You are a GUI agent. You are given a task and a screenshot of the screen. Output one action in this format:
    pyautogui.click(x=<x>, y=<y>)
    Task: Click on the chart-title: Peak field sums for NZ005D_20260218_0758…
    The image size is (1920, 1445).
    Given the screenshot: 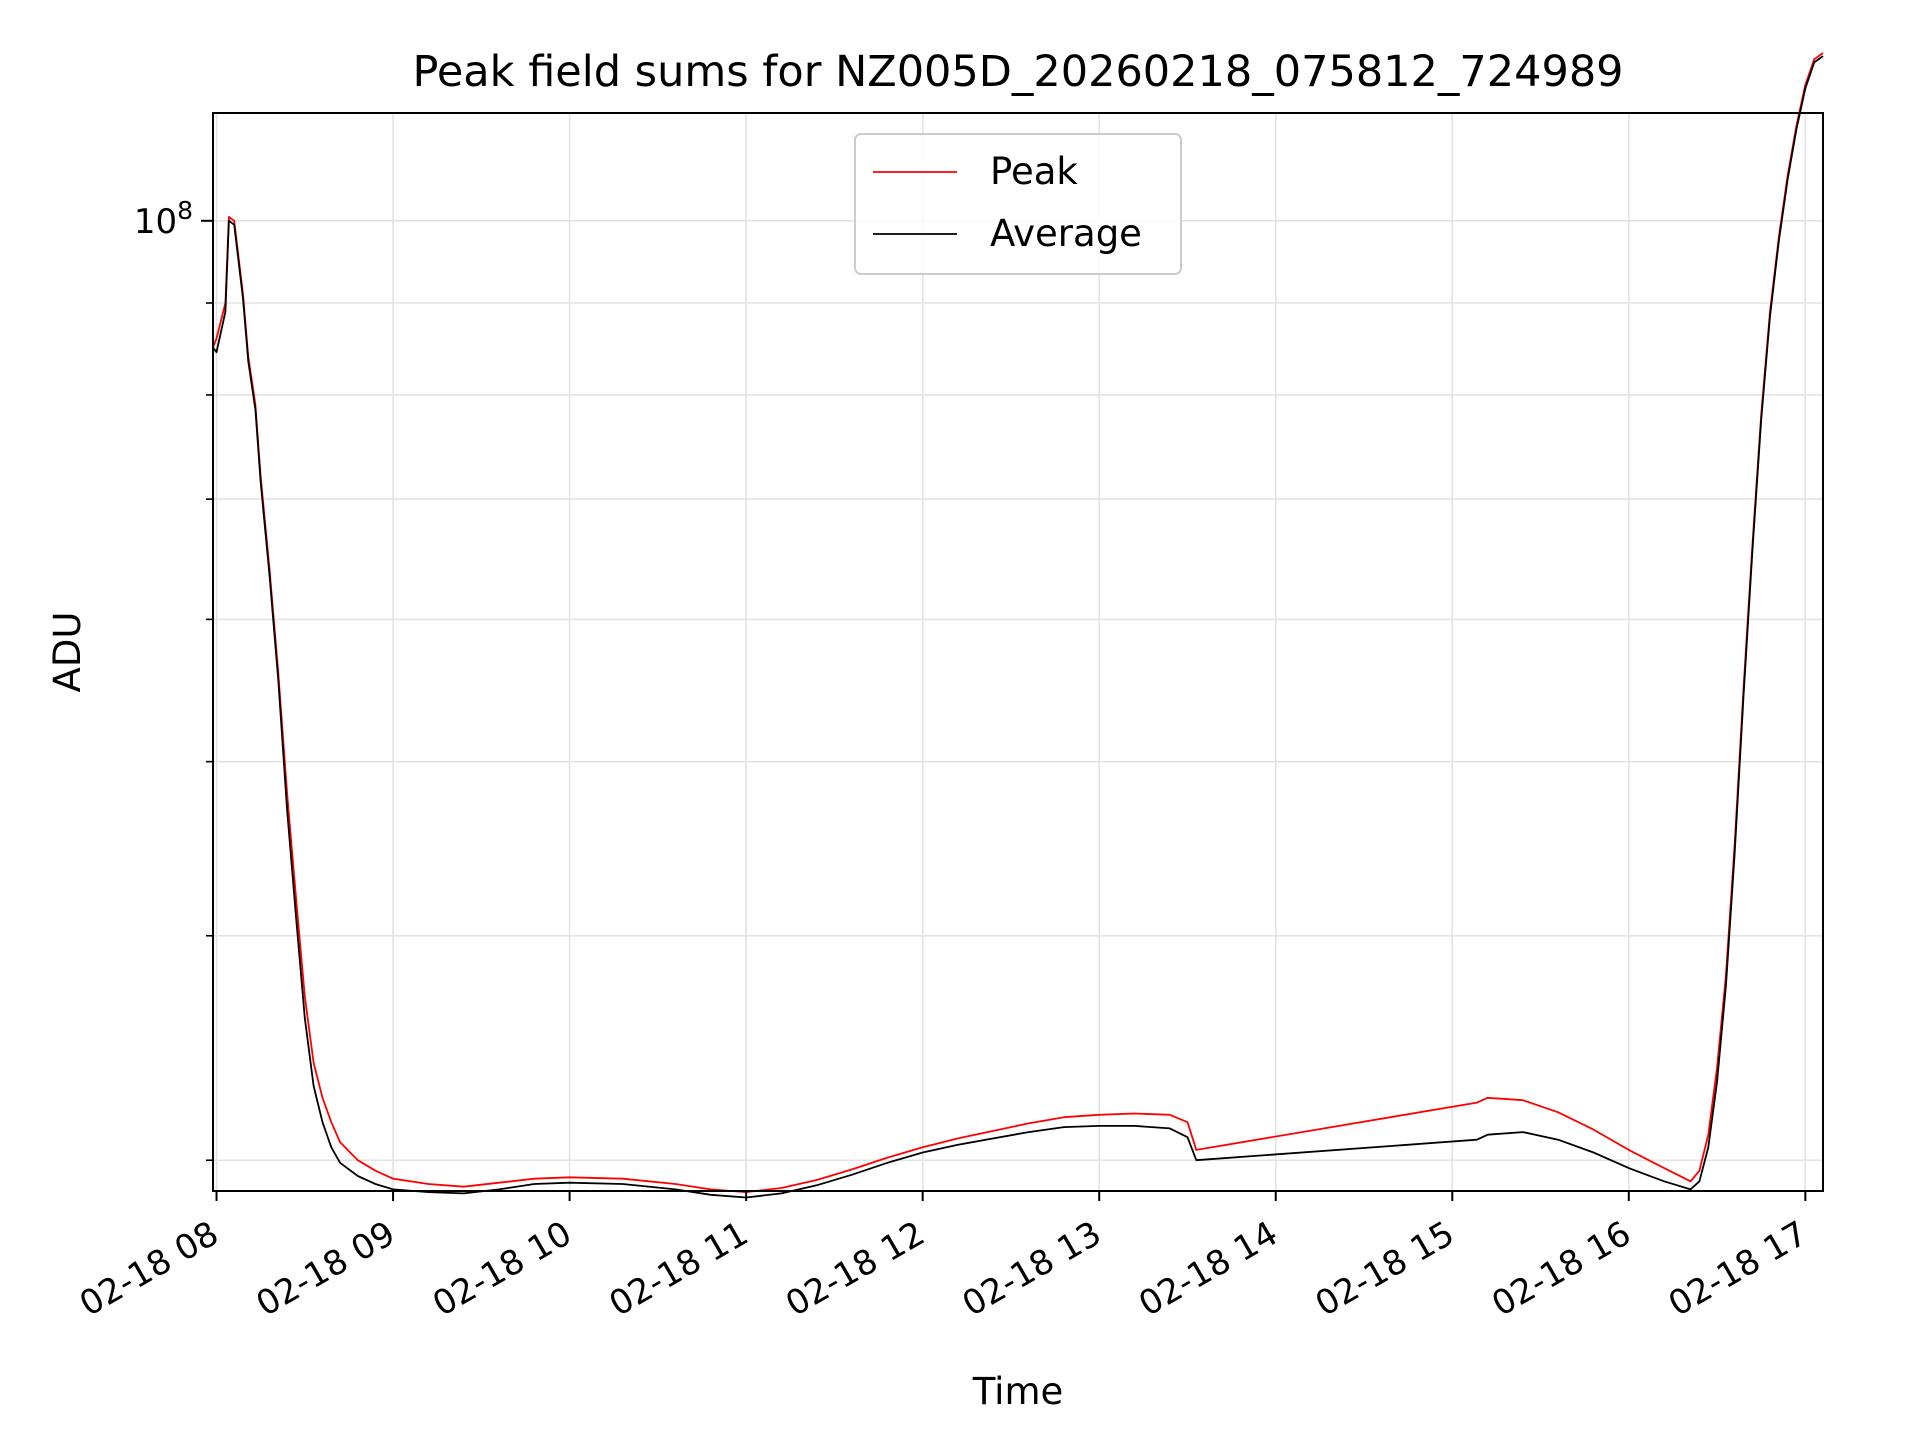 What is the action you would take?
    pyautogui.click(x=1017, y=72)
    